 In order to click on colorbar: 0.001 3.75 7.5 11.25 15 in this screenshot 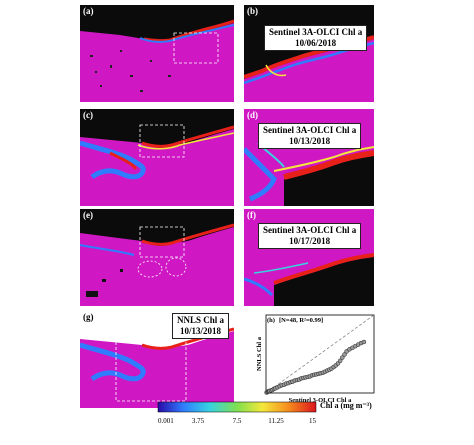, I will do `click(237, 413)`.